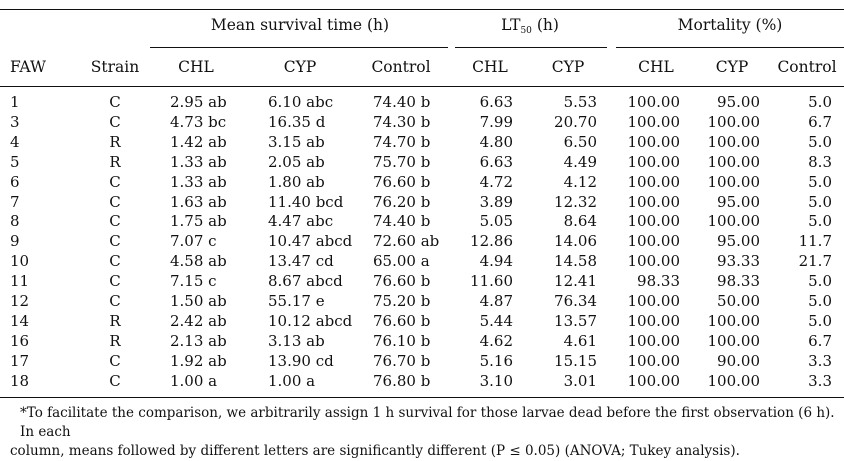  What do you see at coordinates (198, 121) in the screenshot?
I see `cell-mst-chl: 4.73 bc` at bounding box center [198, 121].